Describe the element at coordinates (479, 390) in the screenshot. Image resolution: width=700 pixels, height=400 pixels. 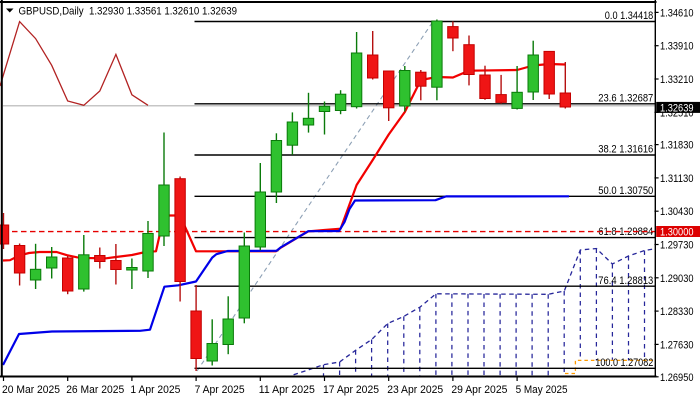
I see `svg-text: 29 Apr 2025` at that location.